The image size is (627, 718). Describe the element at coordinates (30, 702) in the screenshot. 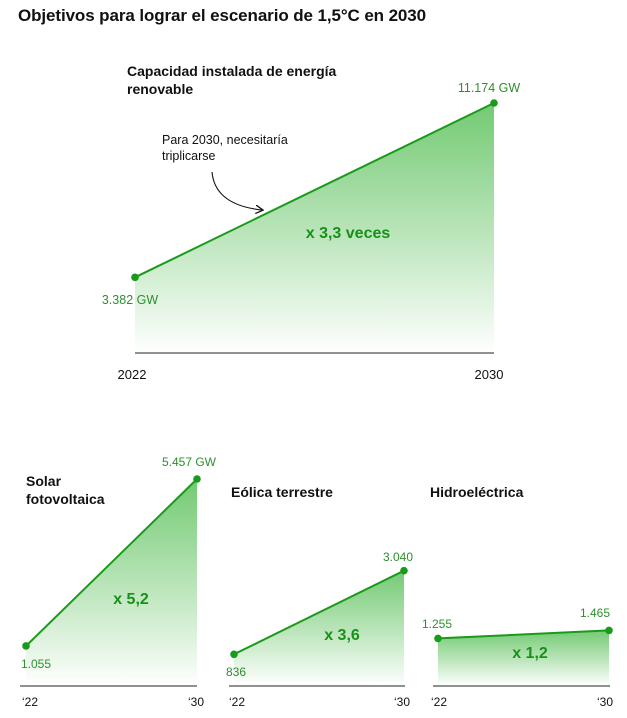

I see `tick-label-solar-0: ‘22` at that location.